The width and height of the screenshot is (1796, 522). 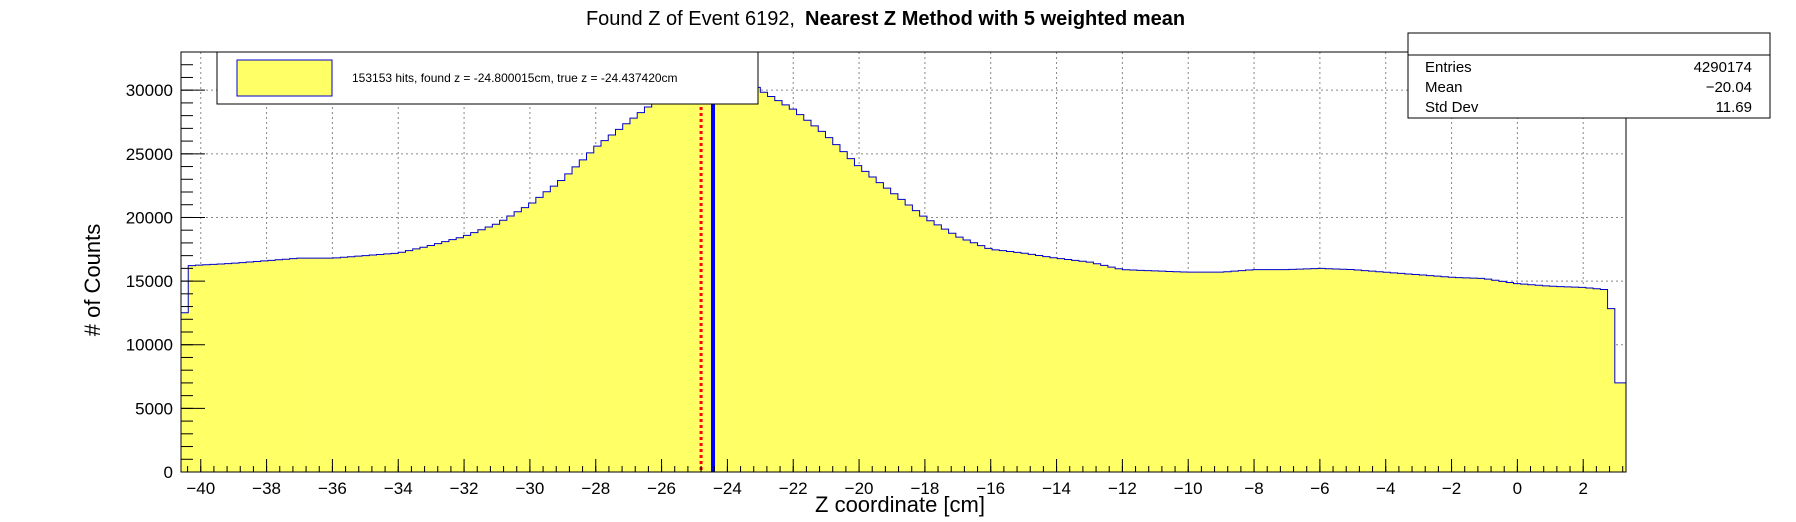 I want to click on y-axis-title: # of Counts, so click(x=92, y=280).